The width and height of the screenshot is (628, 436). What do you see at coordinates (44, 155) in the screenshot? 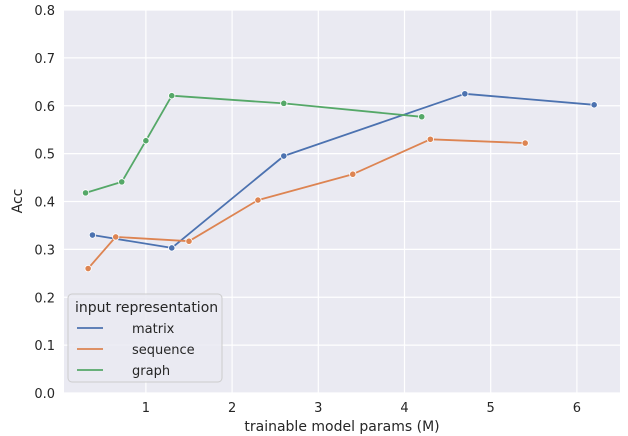
I see `y-tick-label: 0.5` at bounding box center [44, 155].